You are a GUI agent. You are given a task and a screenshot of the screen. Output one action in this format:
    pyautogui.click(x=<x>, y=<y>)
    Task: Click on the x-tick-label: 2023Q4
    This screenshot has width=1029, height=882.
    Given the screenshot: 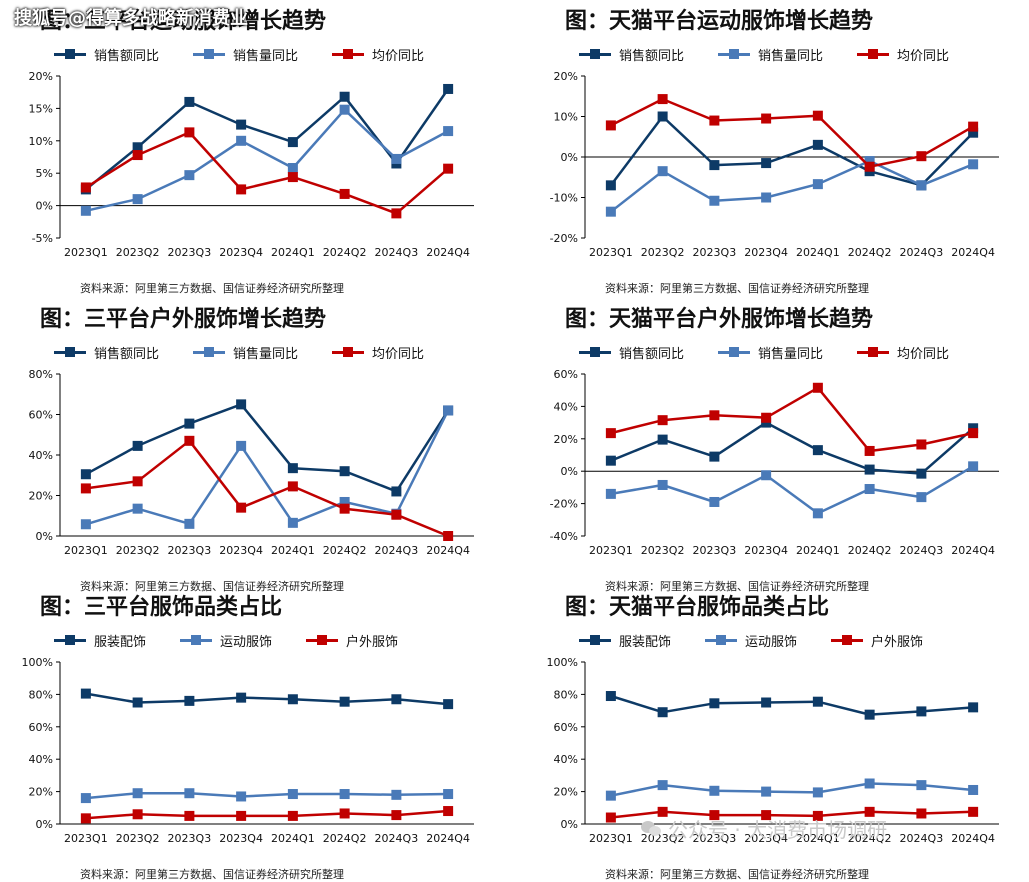 What is the action you would take?
    pyautogui.click(x=241, y=252)
    